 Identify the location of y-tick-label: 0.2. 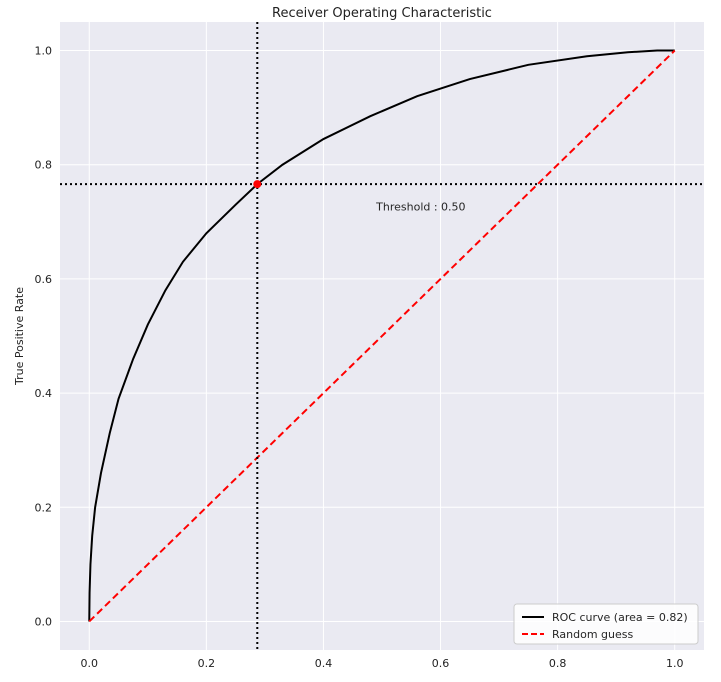
(44, 507).